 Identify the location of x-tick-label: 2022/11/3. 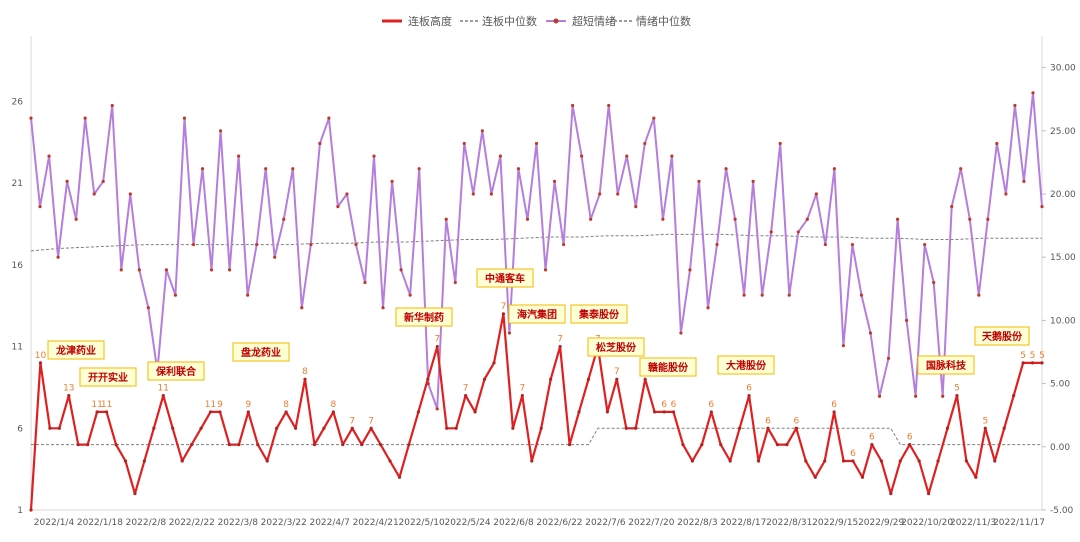
(973, 523).